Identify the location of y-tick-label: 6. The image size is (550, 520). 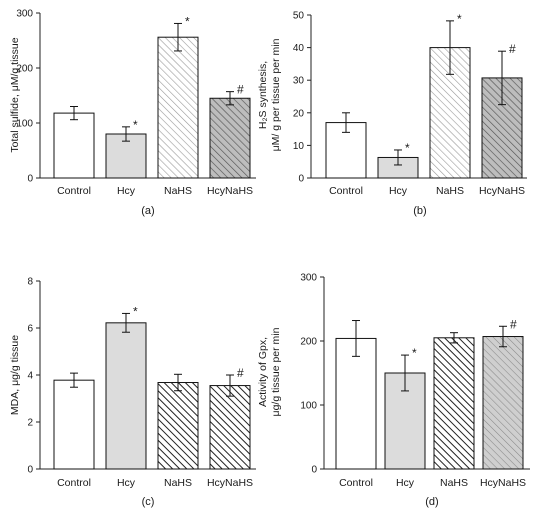
(30, 329).